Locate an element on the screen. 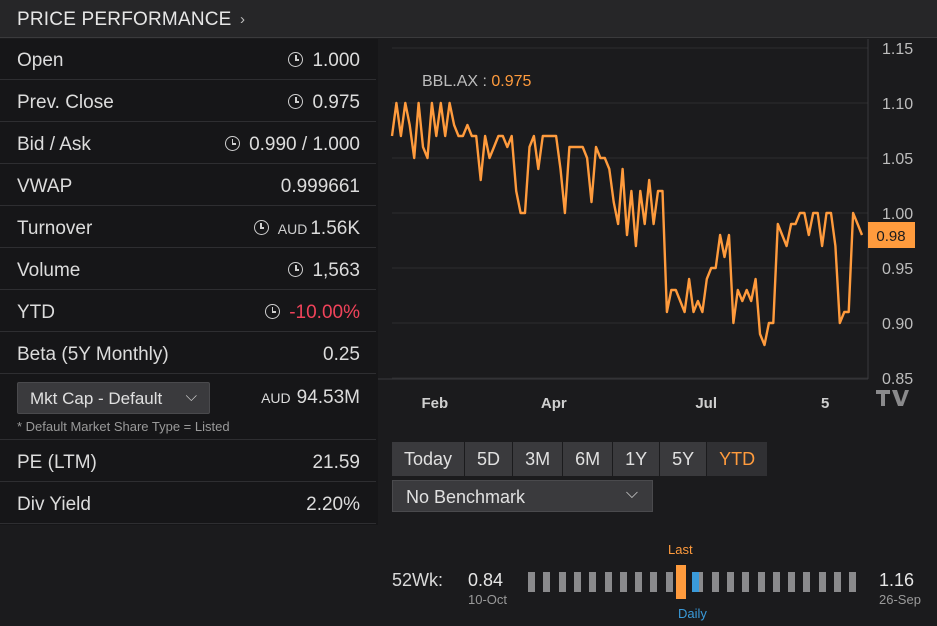  stat-row: Beta (5Y Monthly) 0.25 is located at coordinates (188, 353).